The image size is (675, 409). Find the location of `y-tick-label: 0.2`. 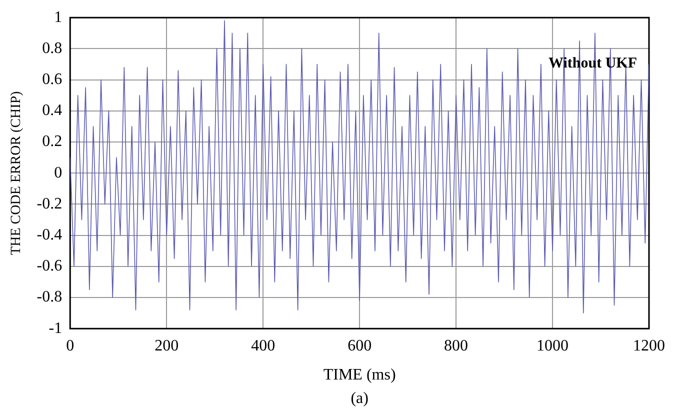

y-tick-label: 0.2 is located at coordinates (52, 141).